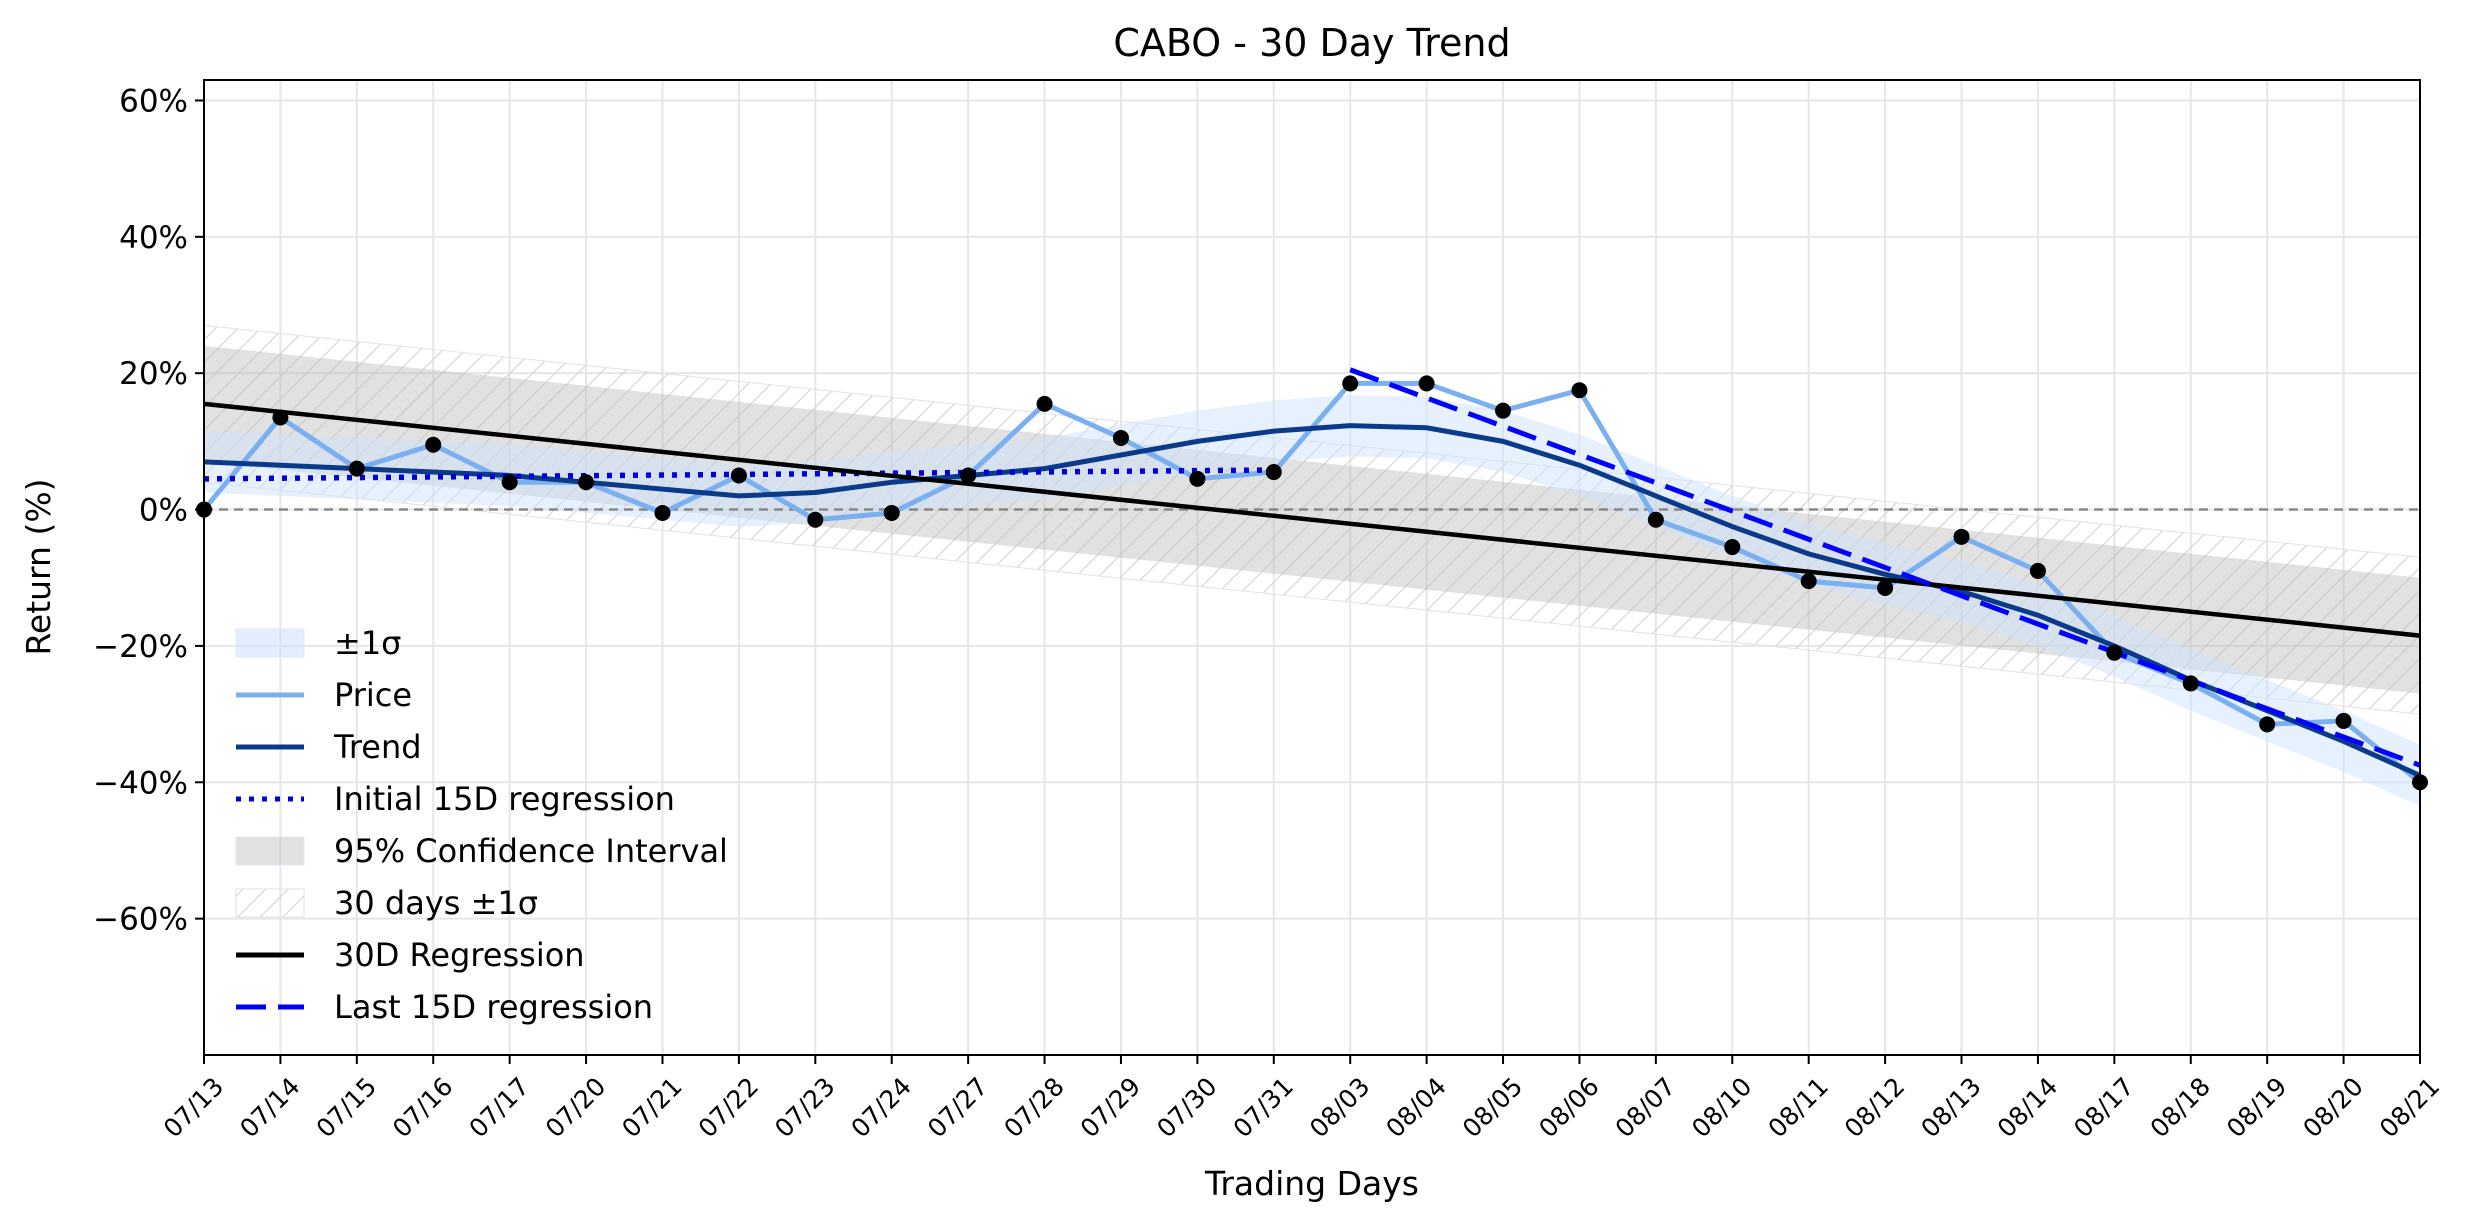 The height and width of the screenshot is (1228, 2474). What do you see at coordinates (163, 511) in the screenshot?
I see `y-tick-label: 0%` at bounding box center [163, 511].